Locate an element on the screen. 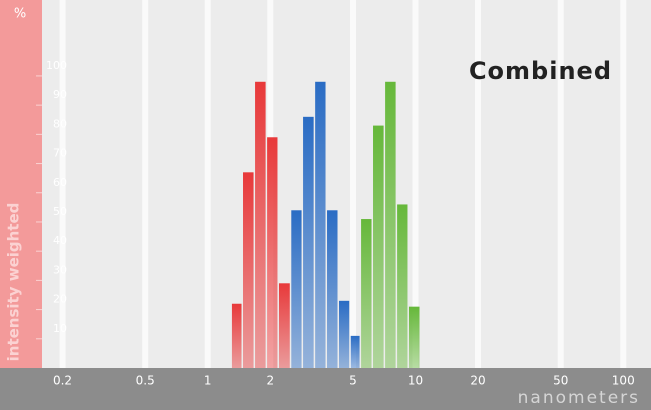  y-tick-label: 60 is located at coordinates (60, 182).